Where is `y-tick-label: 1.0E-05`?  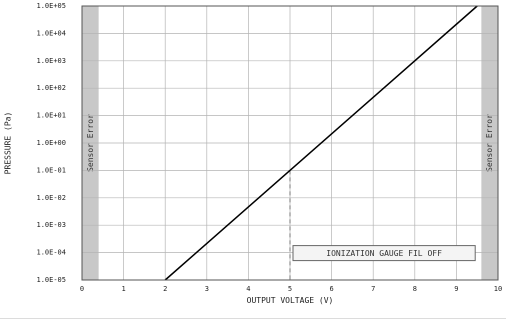 y-tick-label: 1.0E-05 is located at coordinates (51, 280).